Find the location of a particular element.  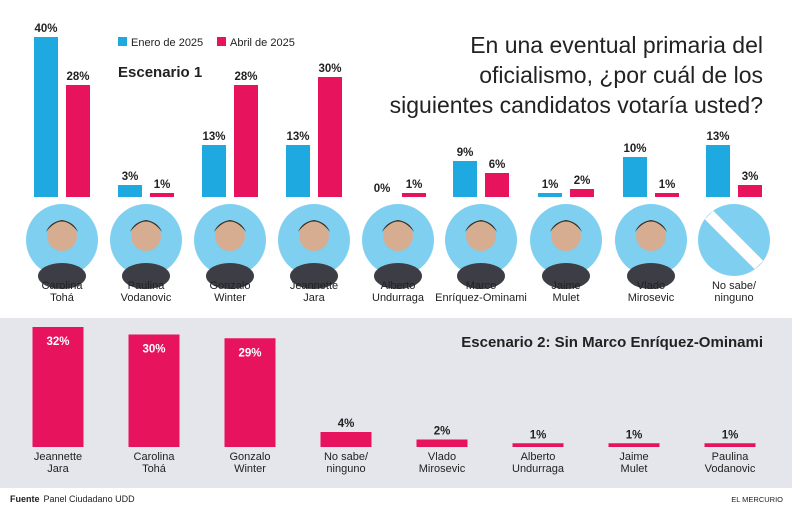

s2-category-label: Gonzalo is located at coordinates (250, 457).